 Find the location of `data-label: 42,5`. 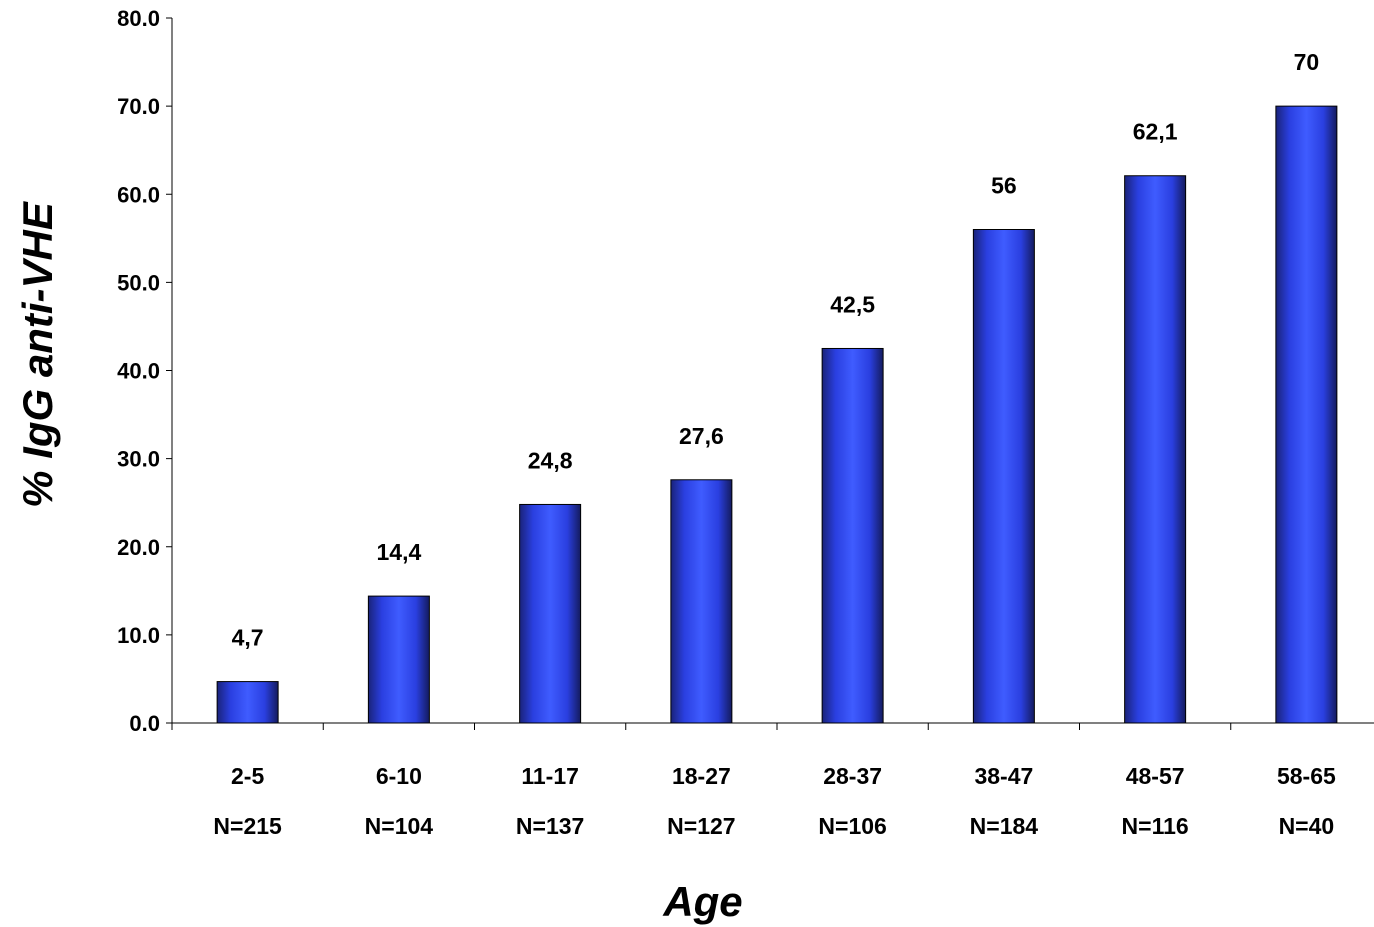

data-label: 42,5 is located at coordinates (852, 304).